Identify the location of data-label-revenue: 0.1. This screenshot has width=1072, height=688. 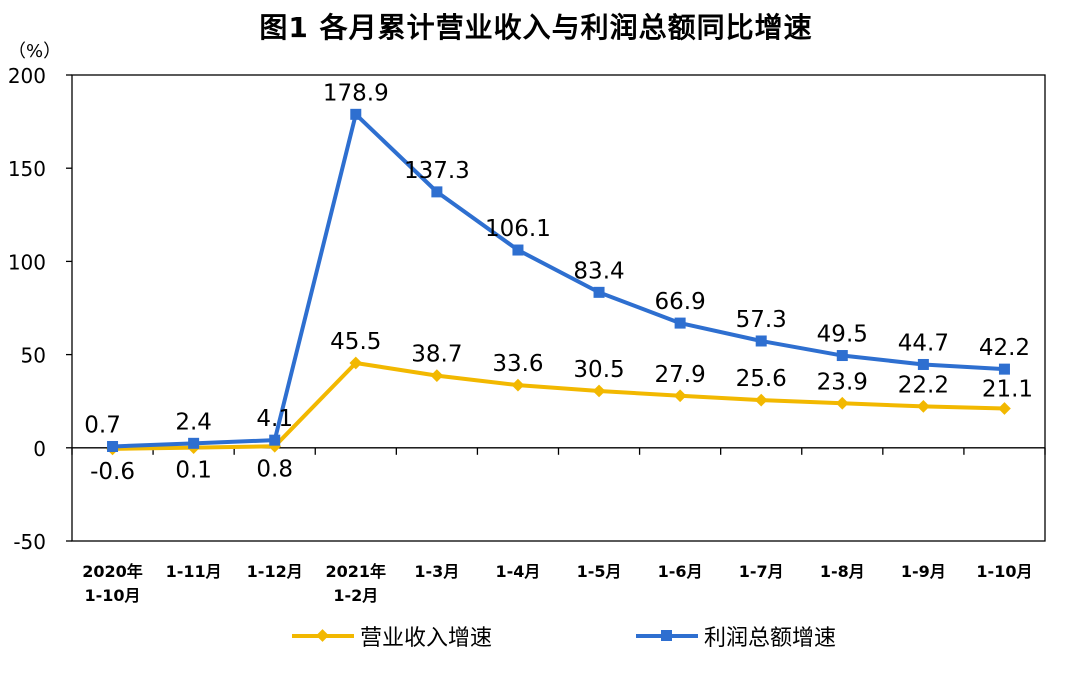
(193, 471).